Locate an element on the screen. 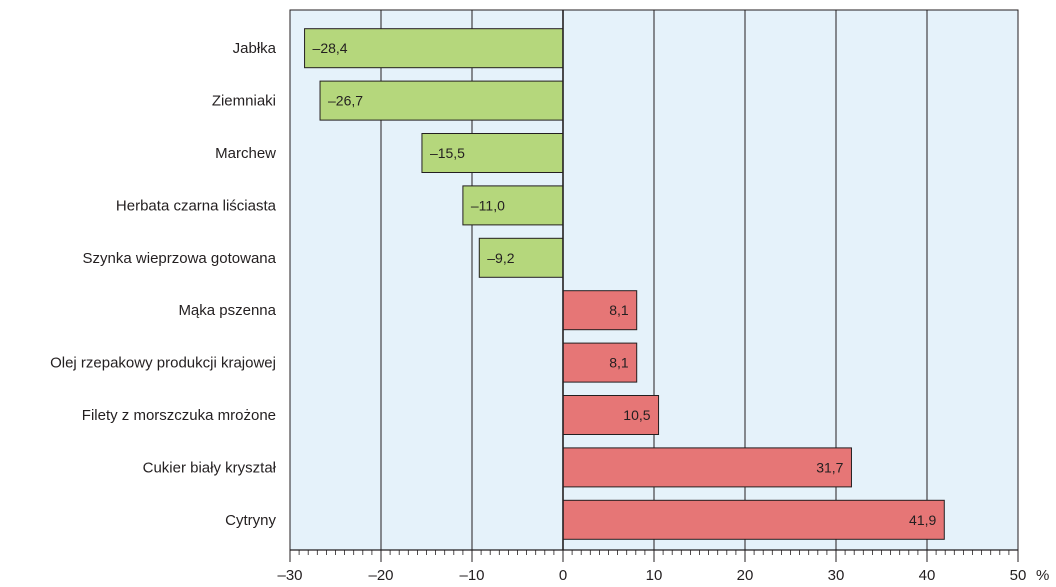 The image size is (1056, 587). bar-value-label: –26,7 is located at coordinates (345, 101).